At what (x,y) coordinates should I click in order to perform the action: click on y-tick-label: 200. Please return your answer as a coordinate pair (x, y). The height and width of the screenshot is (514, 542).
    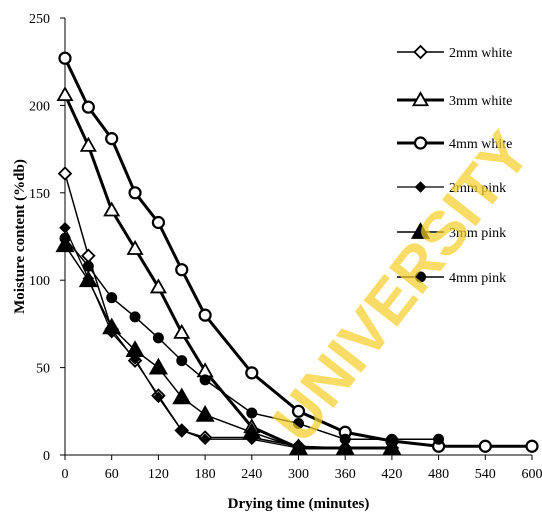
    Looking at the image, I should click on (39, 106).